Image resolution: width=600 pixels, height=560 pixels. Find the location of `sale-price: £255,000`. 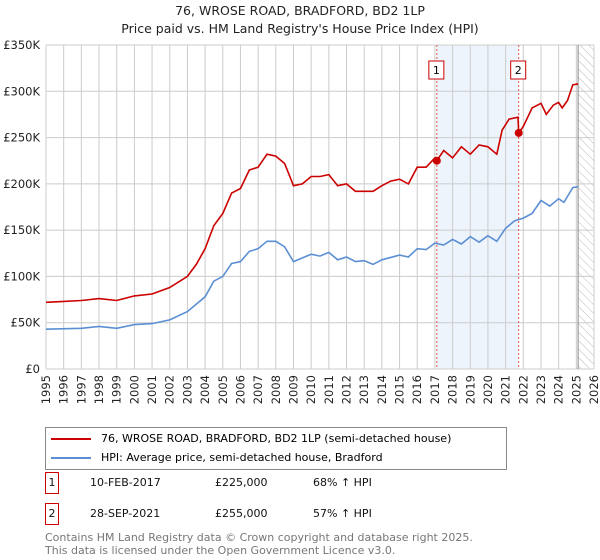

sale-price: £255,000 is located at coordinates (241, 513).